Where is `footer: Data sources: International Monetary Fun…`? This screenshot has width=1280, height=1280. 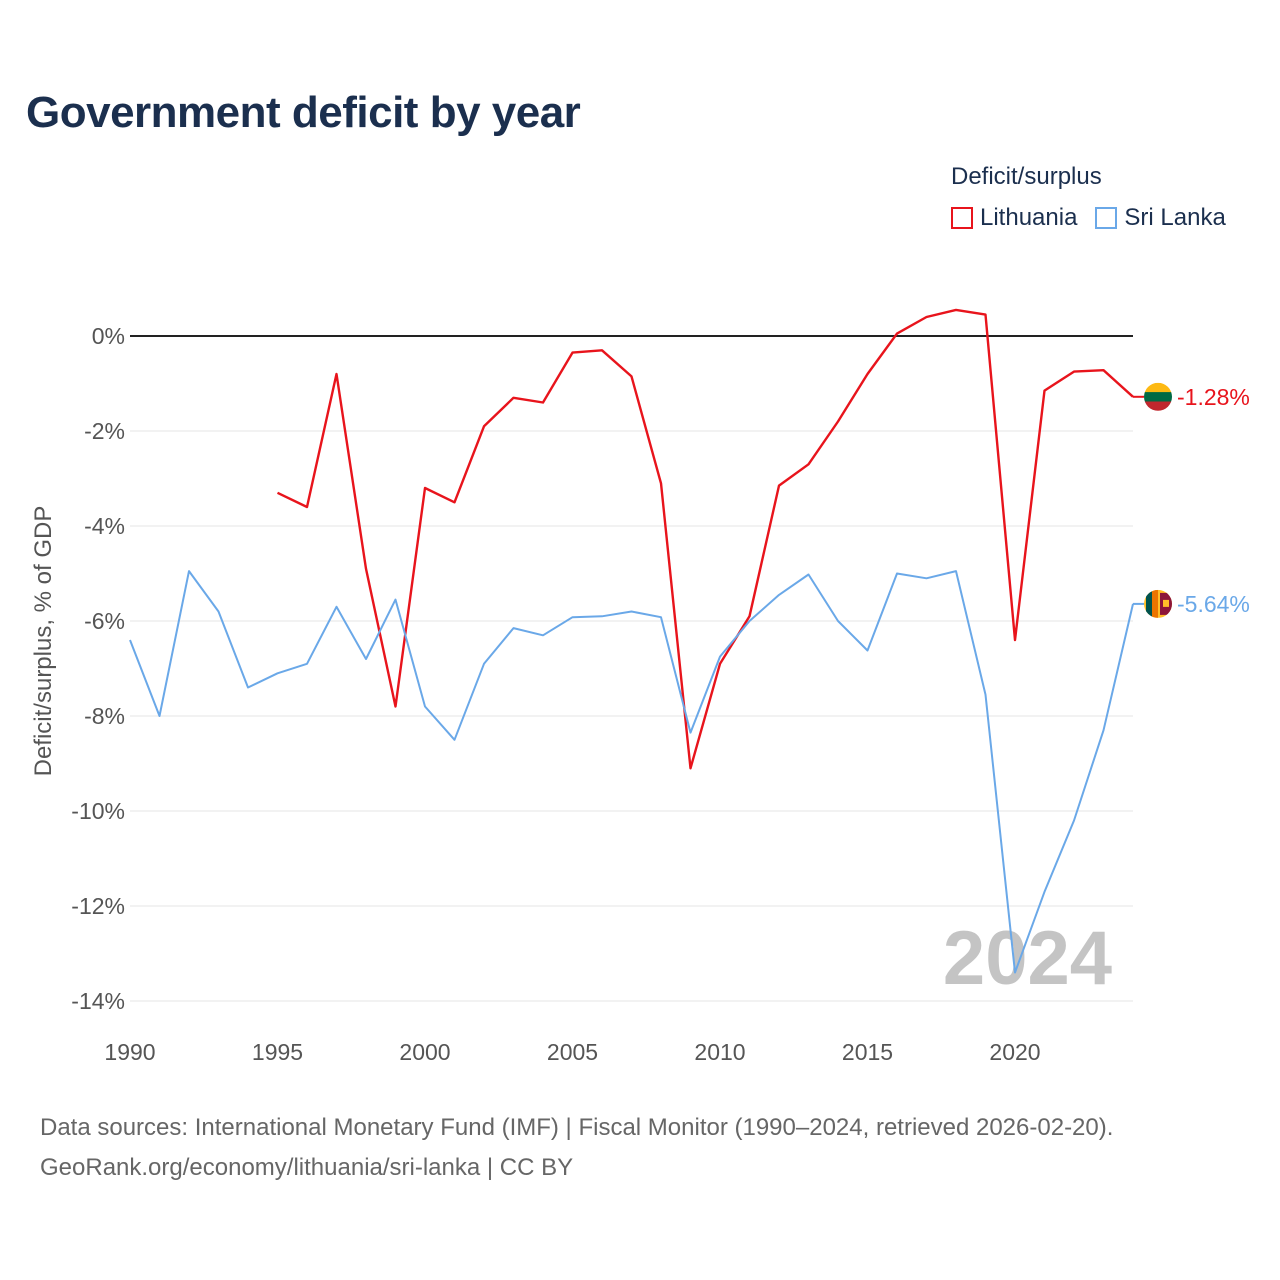 footer: Data sources: International Monetary Fun… is located at coordinates (576, 1148).